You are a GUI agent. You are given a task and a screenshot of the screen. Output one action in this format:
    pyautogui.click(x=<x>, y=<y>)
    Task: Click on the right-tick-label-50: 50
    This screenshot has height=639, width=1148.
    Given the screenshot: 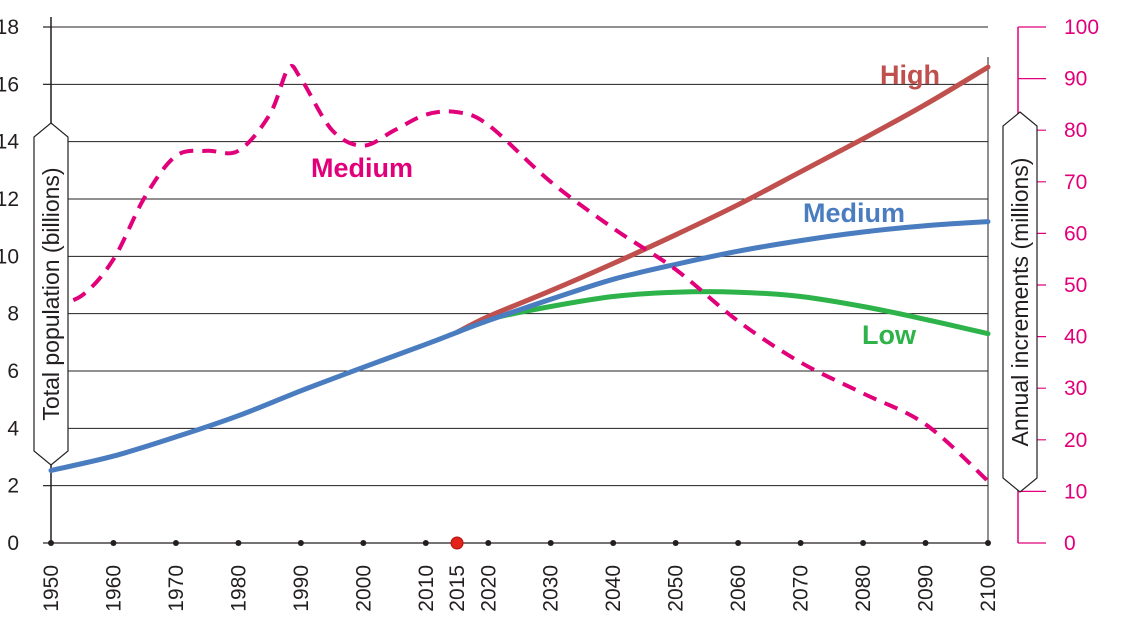 What is the action you would take?
    pyautogui.click(x=1075, y=285)
    